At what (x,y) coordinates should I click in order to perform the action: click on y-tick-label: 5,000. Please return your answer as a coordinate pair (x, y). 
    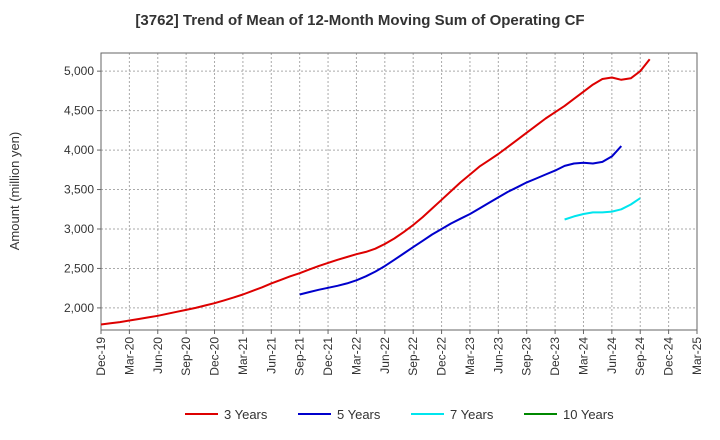
    Looking at the image, I should click on (79, 71).